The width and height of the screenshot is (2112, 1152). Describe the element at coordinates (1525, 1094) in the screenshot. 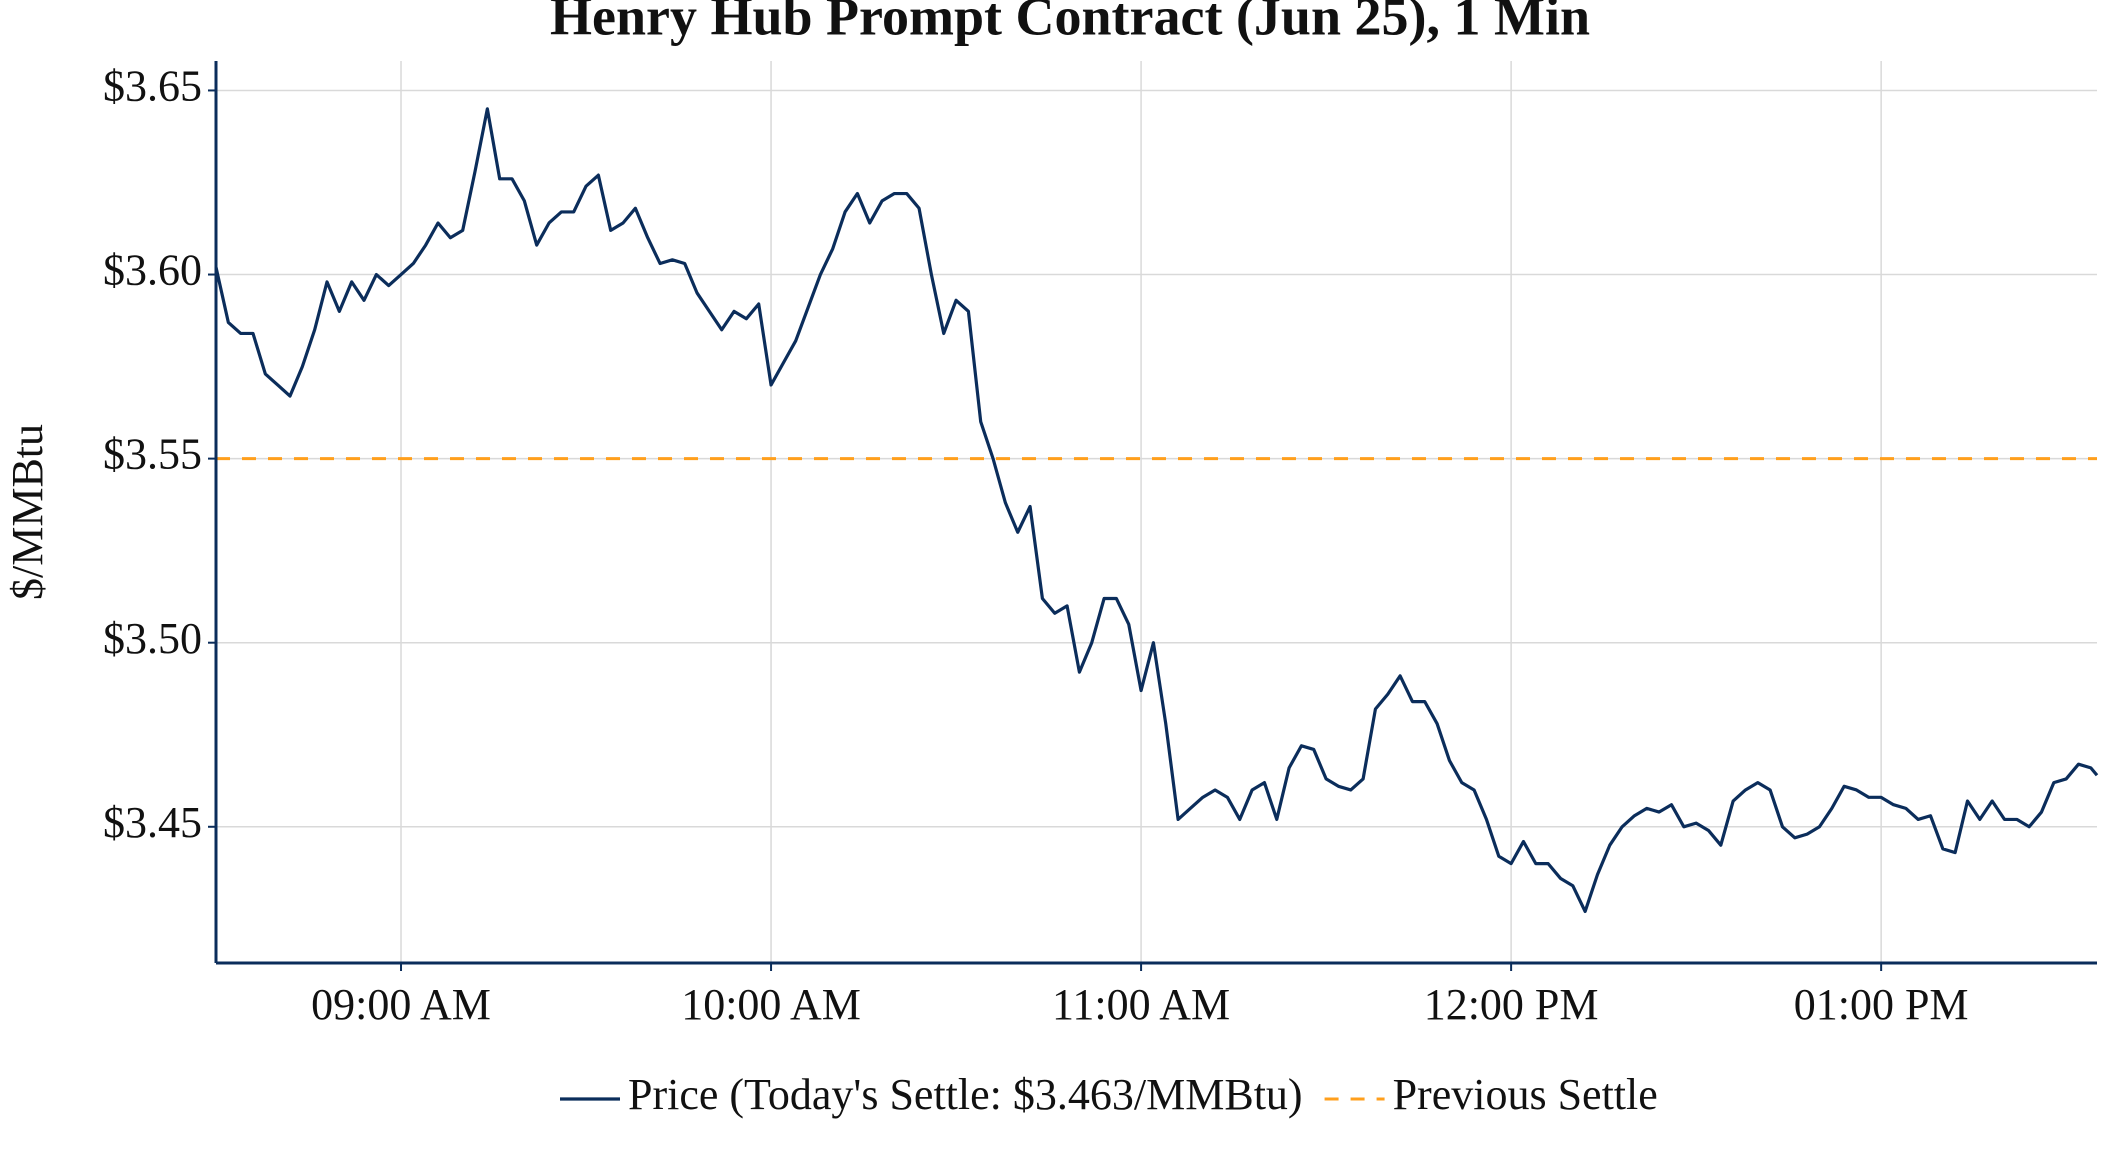

I see `legend-label: Previous Settle` at that location.